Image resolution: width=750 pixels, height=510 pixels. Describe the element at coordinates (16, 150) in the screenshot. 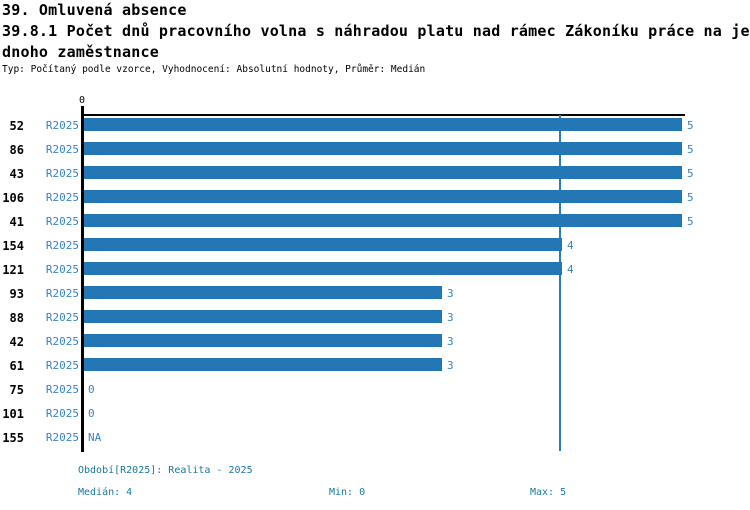

I see `row-id-label: 86` at that location.